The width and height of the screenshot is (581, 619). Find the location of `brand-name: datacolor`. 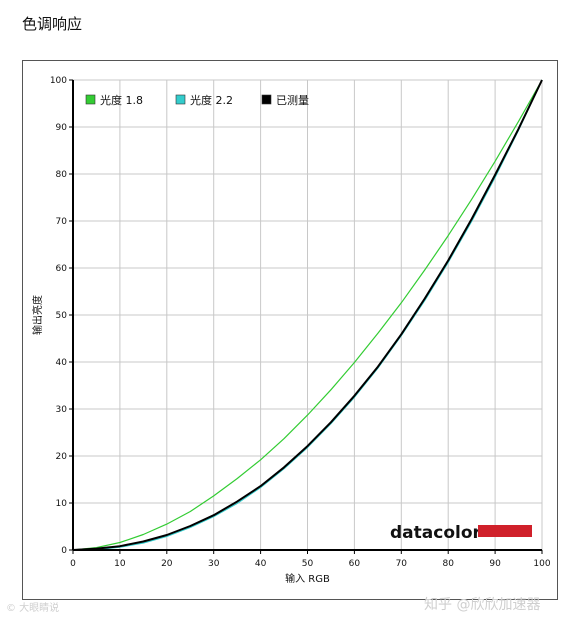

brand-name: datacolor is located at coordinates (436, 533).